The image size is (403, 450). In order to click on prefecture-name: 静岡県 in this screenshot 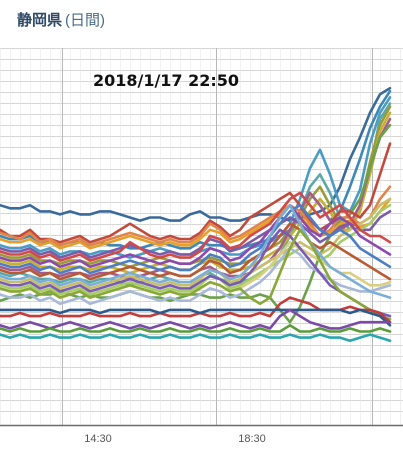, I will do `click(40, 20)`.